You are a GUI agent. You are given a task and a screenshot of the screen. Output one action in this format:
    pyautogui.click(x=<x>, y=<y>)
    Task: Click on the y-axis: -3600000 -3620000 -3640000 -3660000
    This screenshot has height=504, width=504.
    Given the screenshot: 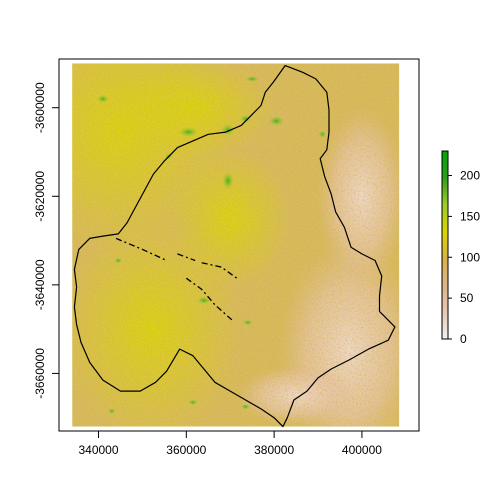 What is the action you would take?
    pyautogui.click(x=46, y=240)
    